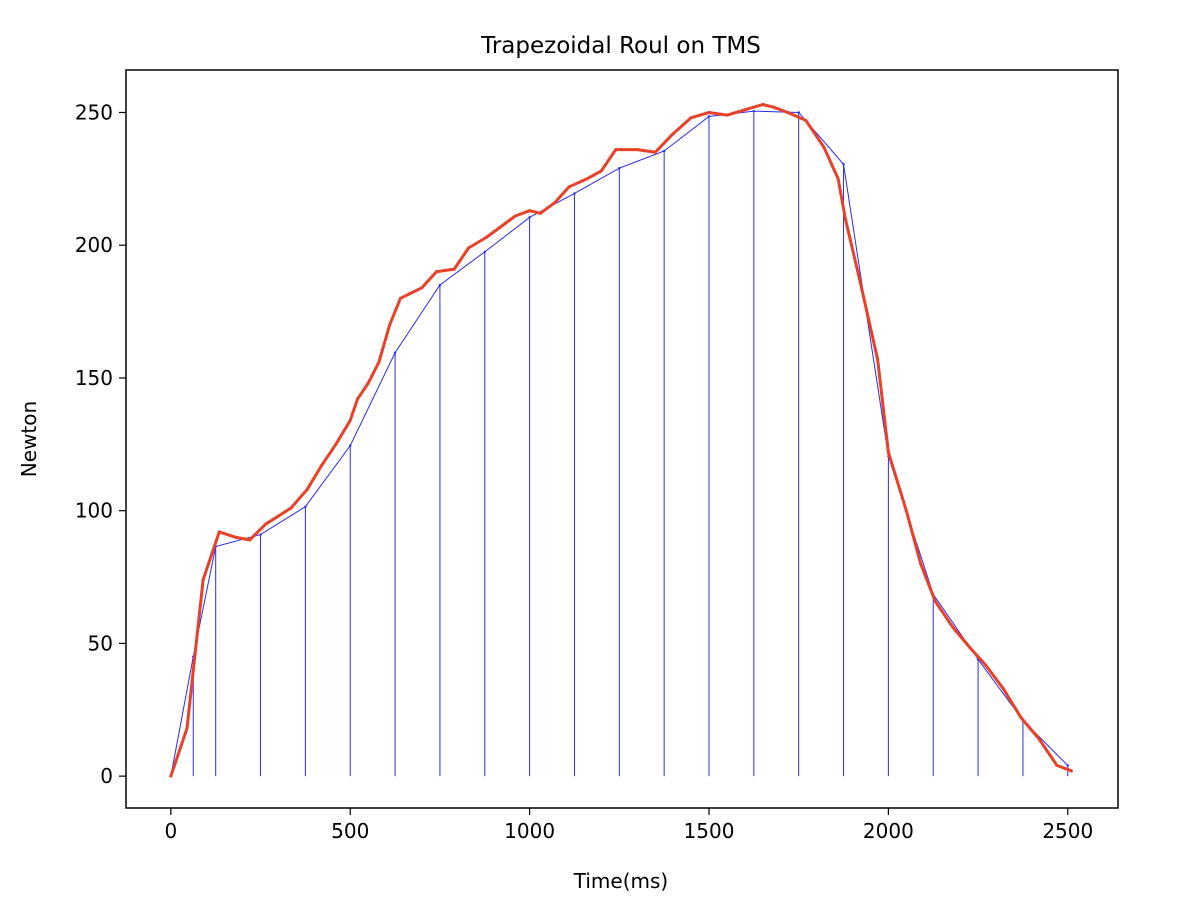 The image size is (1190, 916). What do you see at coordinates (94, 378) in the screenshot?
I see `y-tick-label: 150` at bounding box center [94, 378].